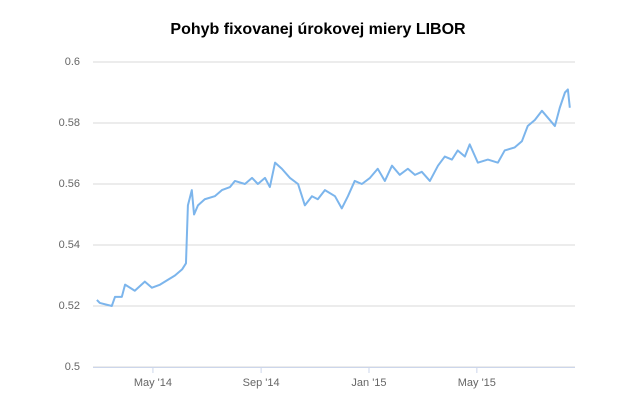 The image size is (620, 409). What do you see at coordinates (153, 383) in the screenshot?
I see `x-tick-label: May '14` at bounding box center [153, 383].